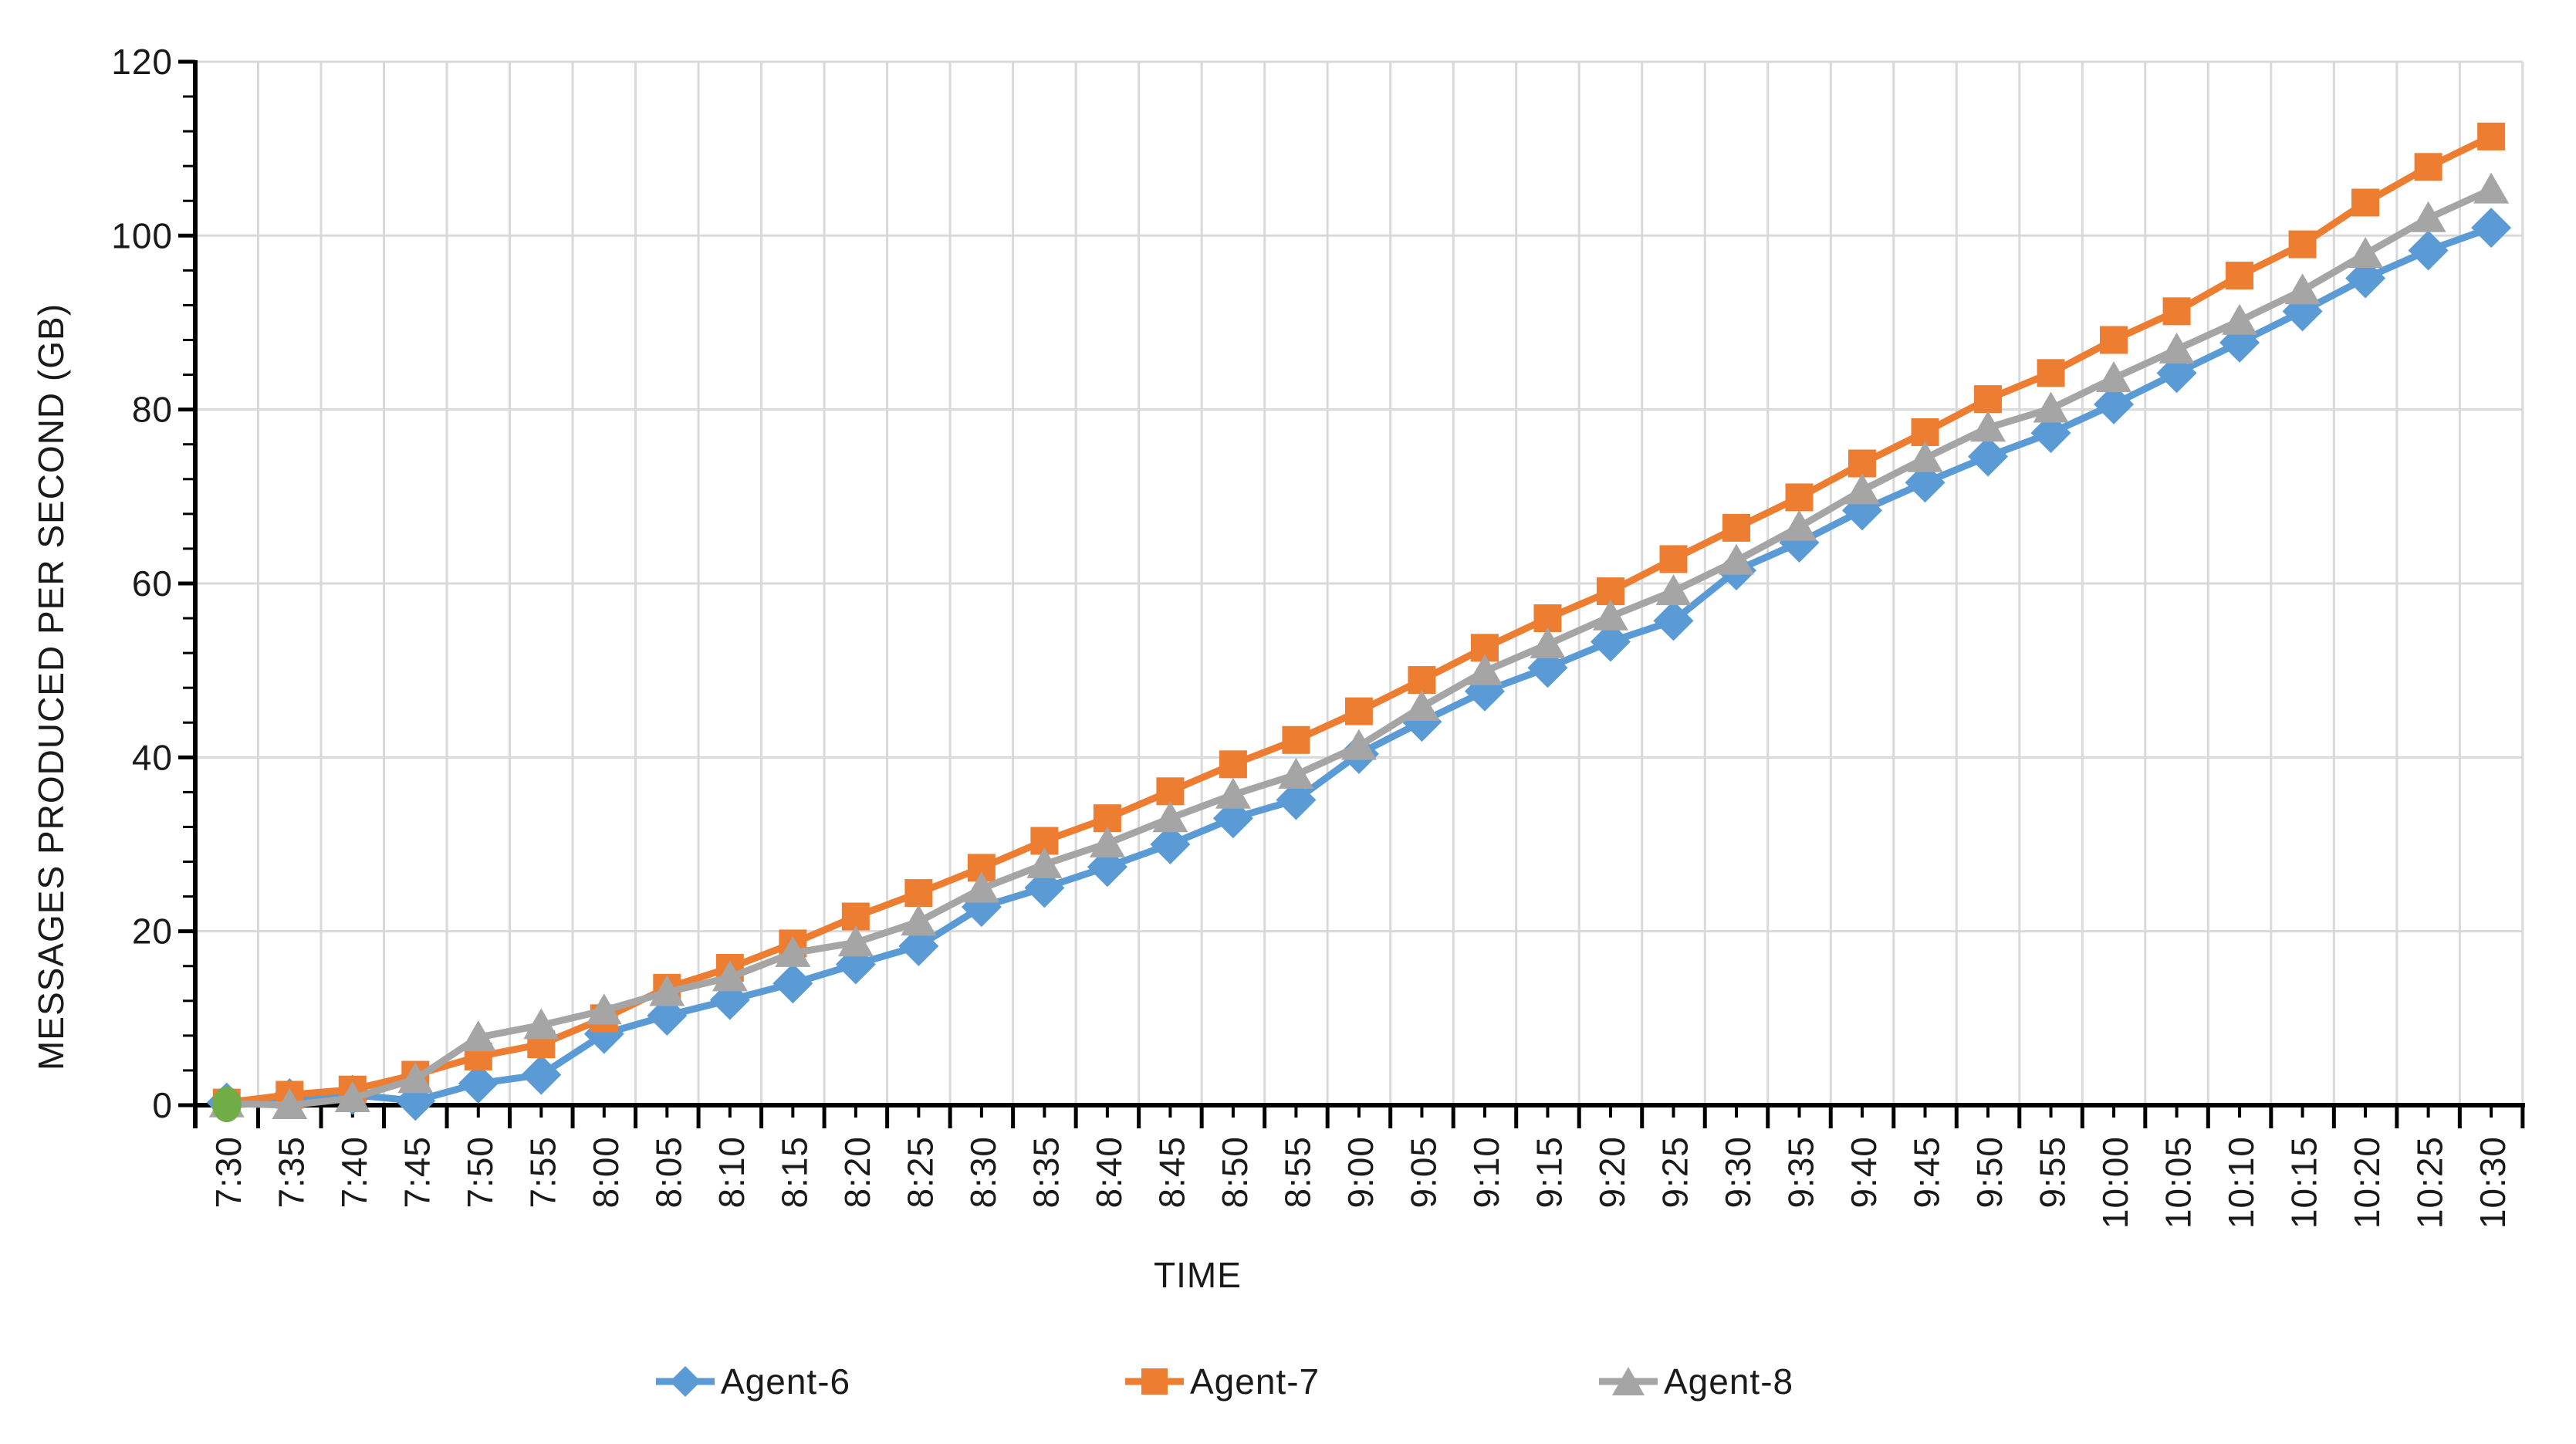 The width and height of the screenshot is (2576, 1444). I want to click on x-tick-label: 8:30, so click(983, 1172).